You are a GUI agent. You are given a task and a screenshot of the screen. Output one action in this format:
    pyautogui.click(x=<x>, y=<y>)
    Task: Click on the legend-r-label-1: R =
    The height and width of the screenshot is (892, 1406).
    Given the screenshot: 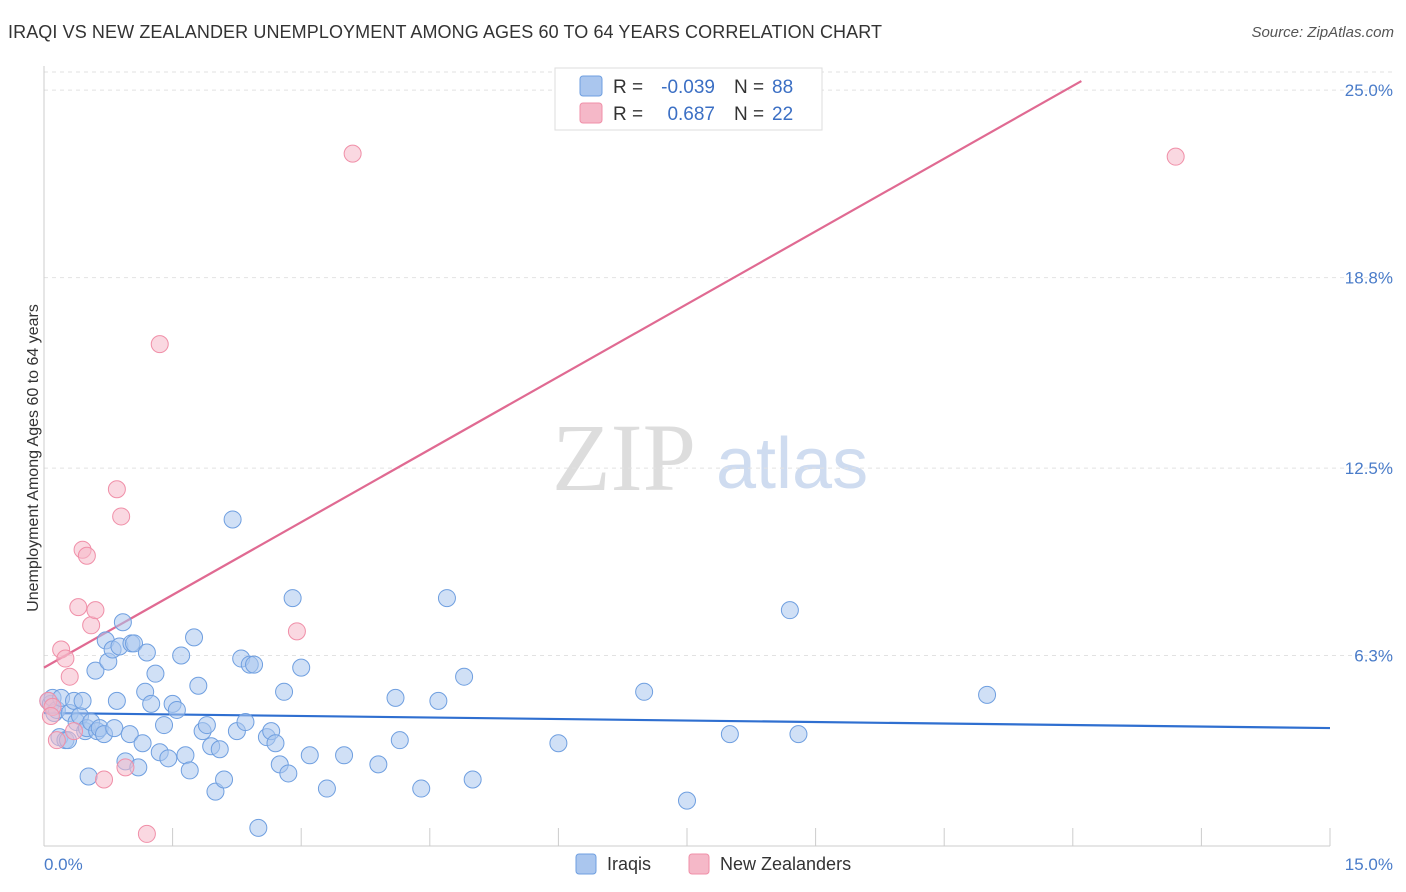 What is the action you would take?
    pyautogui.click(x=628, y=87)
    